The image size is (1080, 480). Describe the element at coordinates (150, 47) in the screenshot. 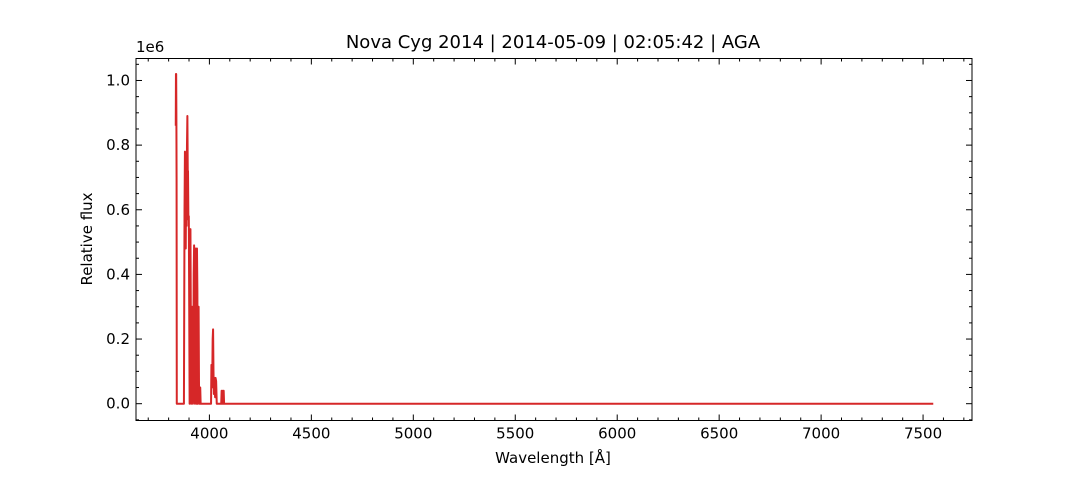

I see `y-axis-offset-label: 1e6` at that location.